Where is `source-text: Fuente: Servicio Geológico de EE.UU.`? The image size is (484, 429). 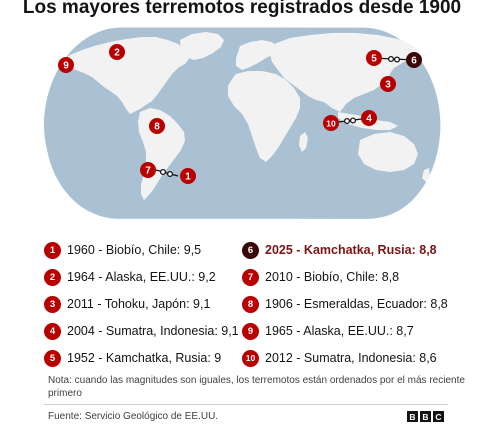
source-text: Fuente: Servicio Geológico de EE.UU. is located at coordinates (133, 416).